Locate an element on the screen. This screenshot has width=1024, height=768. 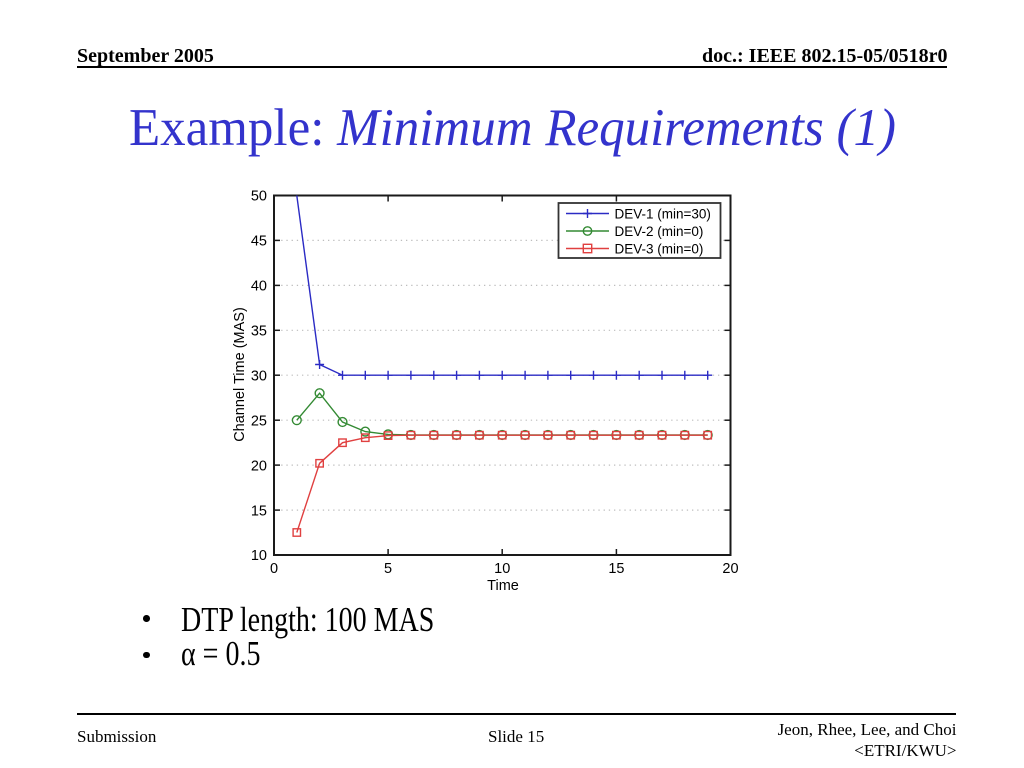
svg-text: 50 is located at coordinates (259, 197).